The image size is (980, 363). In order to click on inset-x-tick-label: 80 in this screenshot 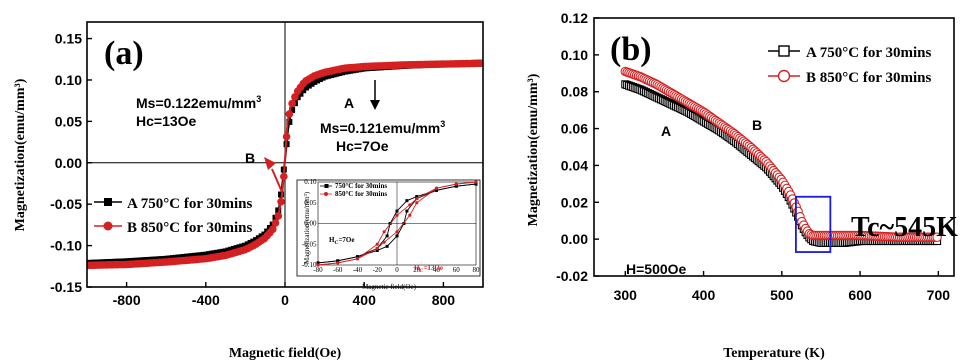, I will do `click(477, 270)`.